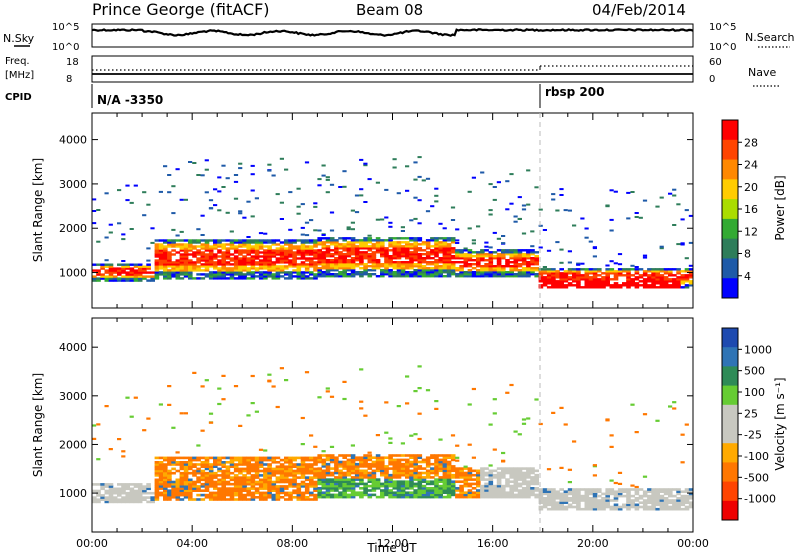 Image resolution: width=800 pixels, height=554 pixels. I want to click on freq-label-bottom: [MHz], so click(19, 75).